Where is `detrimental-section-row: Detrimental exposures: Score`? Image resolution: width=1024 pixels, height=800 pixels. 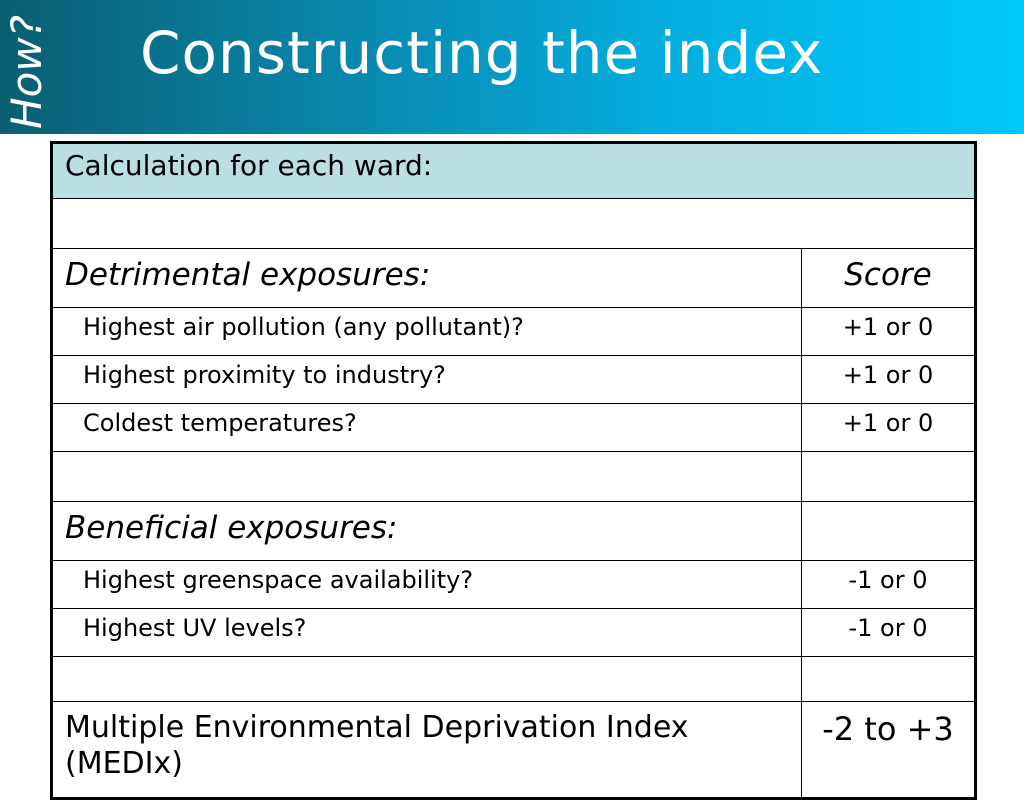
detrimental-section-row: Detrimental exposures: Score is located at coordinates (513, 278).